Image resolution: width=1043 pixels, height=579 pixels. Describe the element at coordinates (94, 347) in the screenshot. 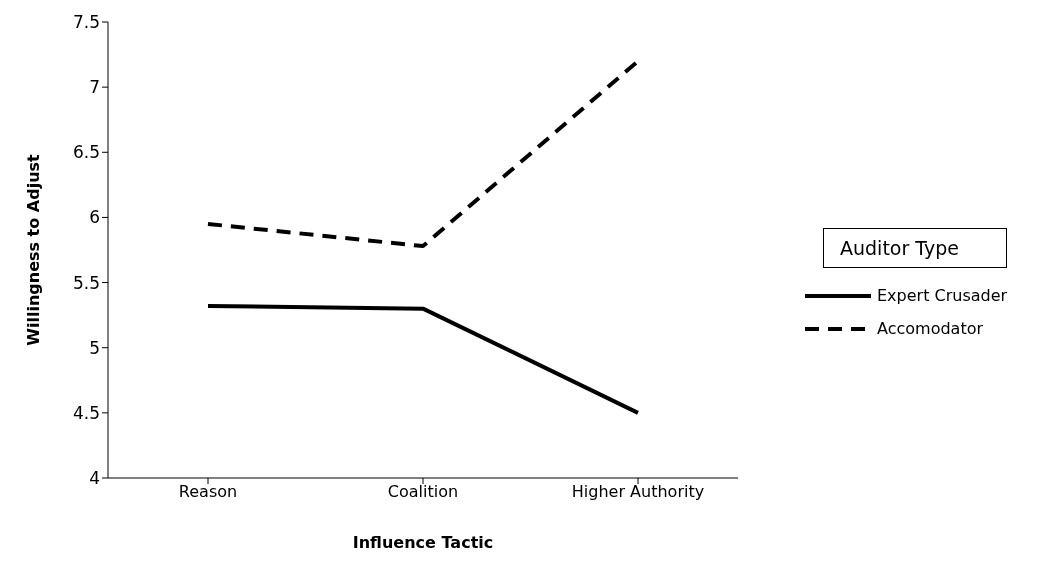

I see `y-tick-label: 5` at that location.